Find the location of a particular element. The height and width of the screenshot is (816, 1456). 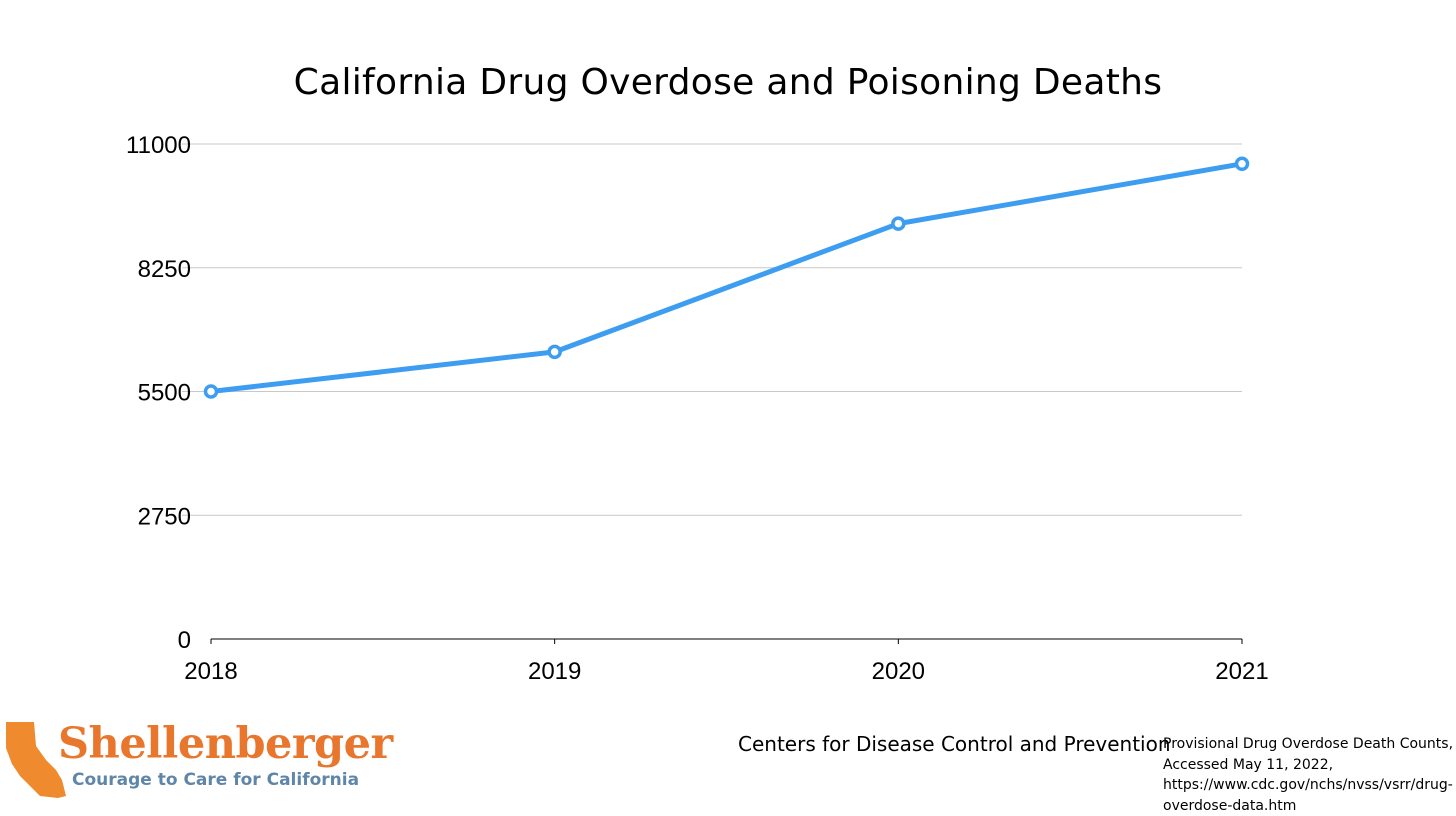

x-tick-label: 2018 is located at coordinates (210, 671).